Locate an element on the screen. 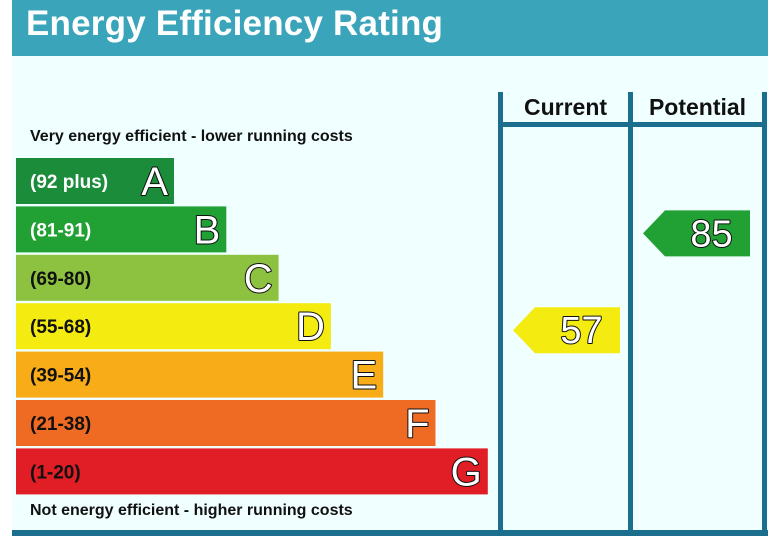  header-bar is located at coordinates (390, 28).